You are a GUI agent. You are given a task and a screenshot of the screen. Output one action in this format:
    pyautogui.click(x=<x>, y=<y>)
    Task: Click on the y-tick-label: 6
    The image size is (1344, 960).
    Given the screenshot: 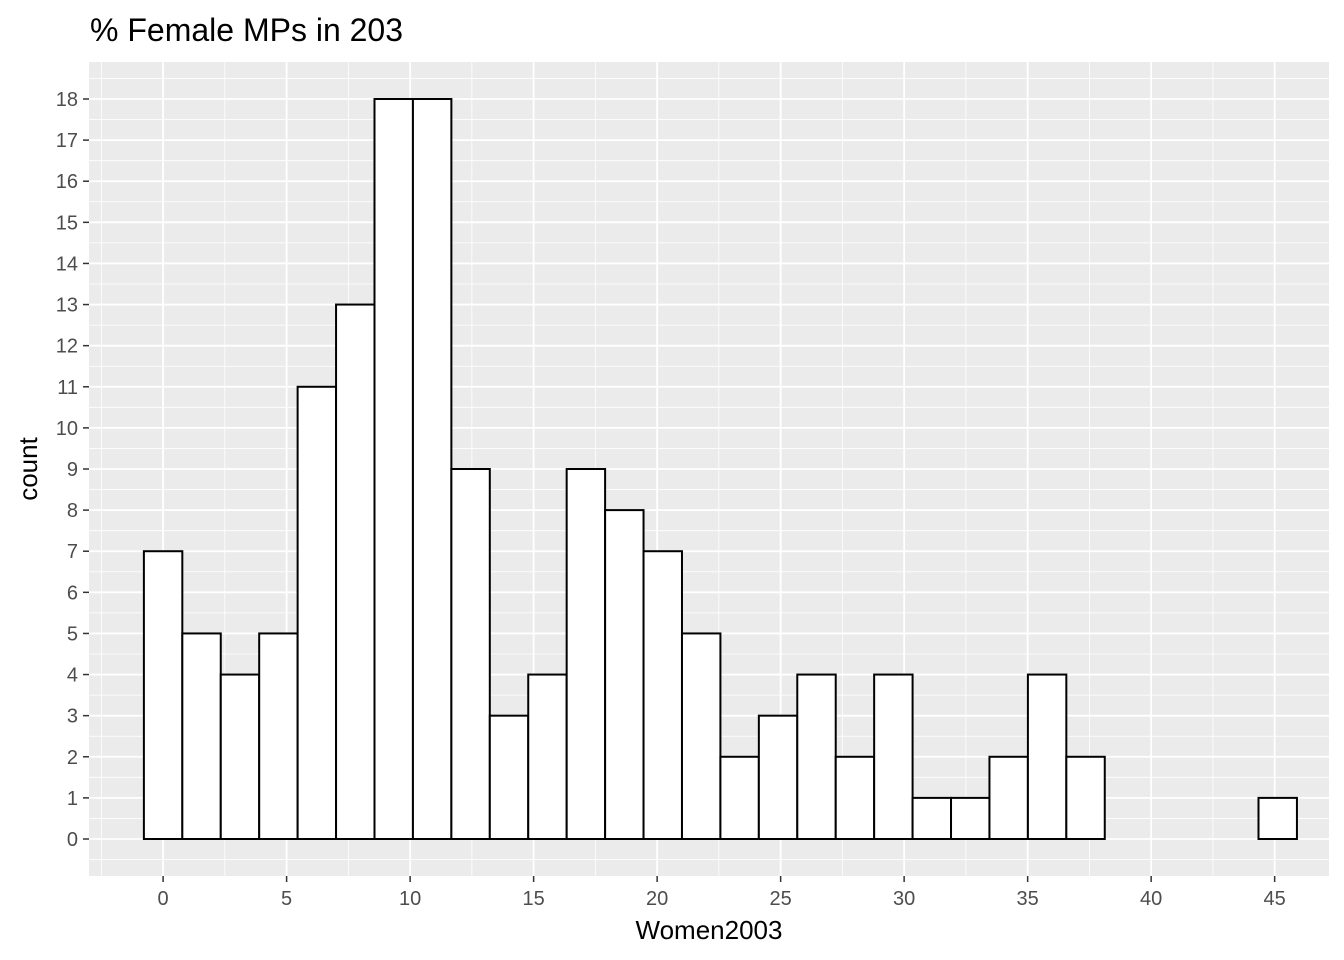 What is the action you would take?
    pyautogui.click(x=72, y=593)
    